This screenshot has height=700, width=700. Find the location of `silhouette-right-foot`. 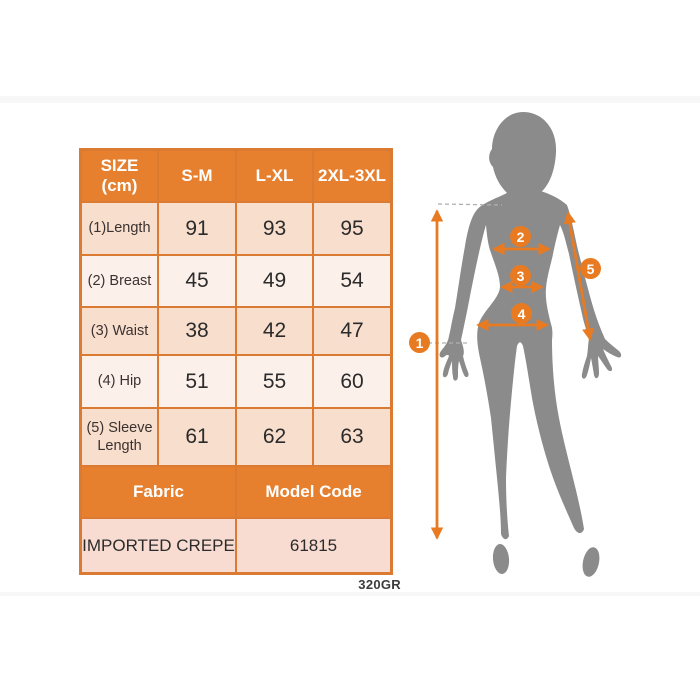

silhouette-right-foot is located at coordinates (591, 562).